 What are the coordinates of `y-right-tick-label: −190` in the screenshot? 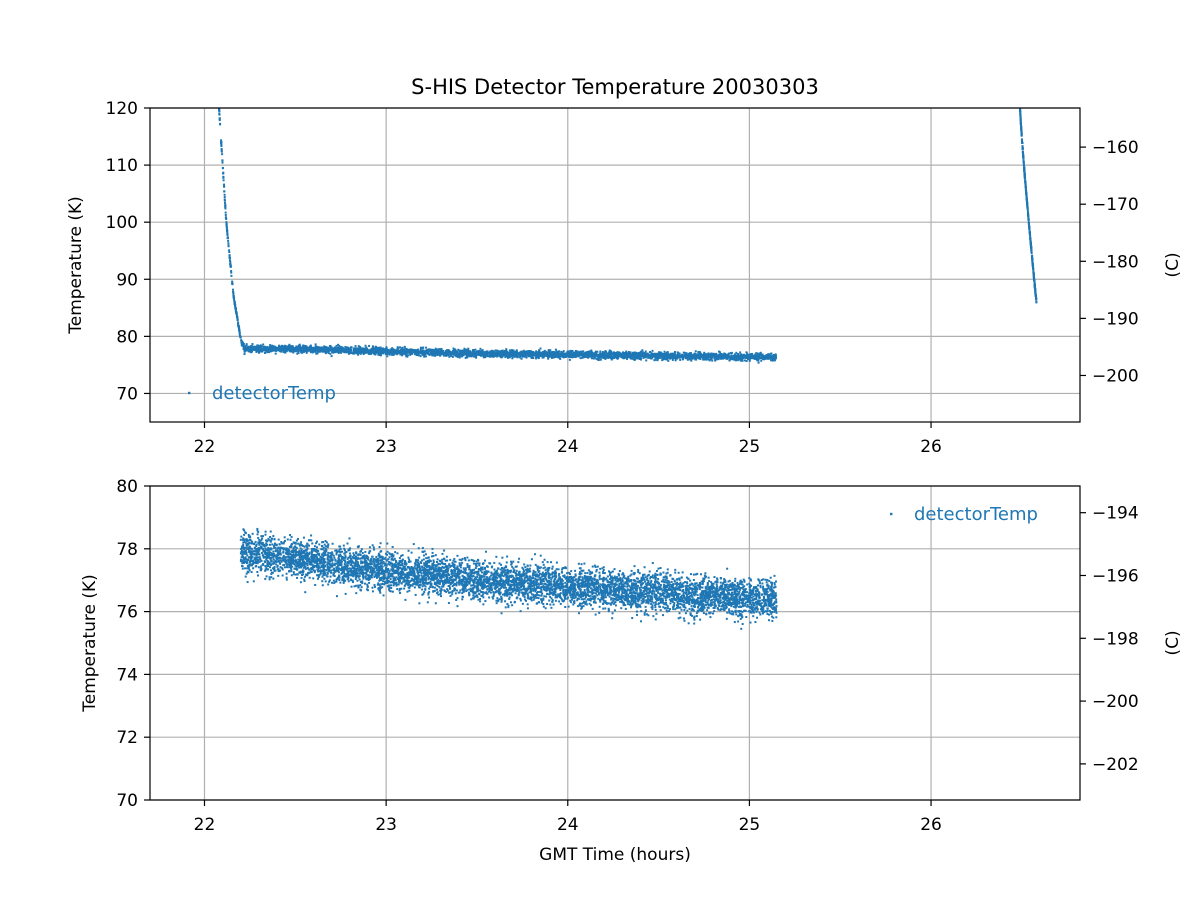 It's located at (1115, 319).